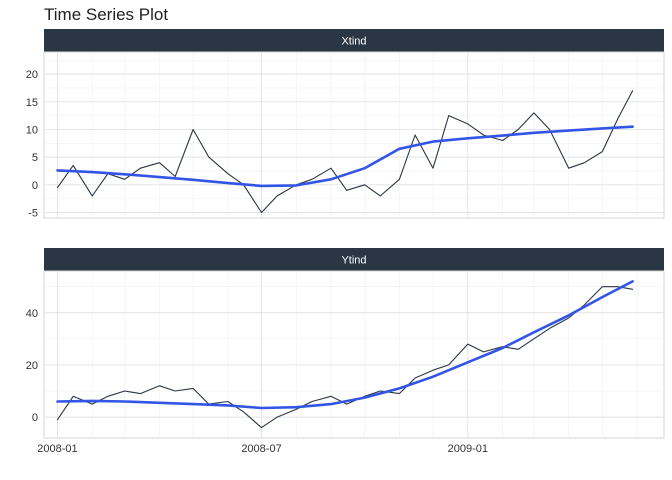 This screenshot has height=480, width=672. I want to click on x-tick-label: 2009-01, so click(468, 449).